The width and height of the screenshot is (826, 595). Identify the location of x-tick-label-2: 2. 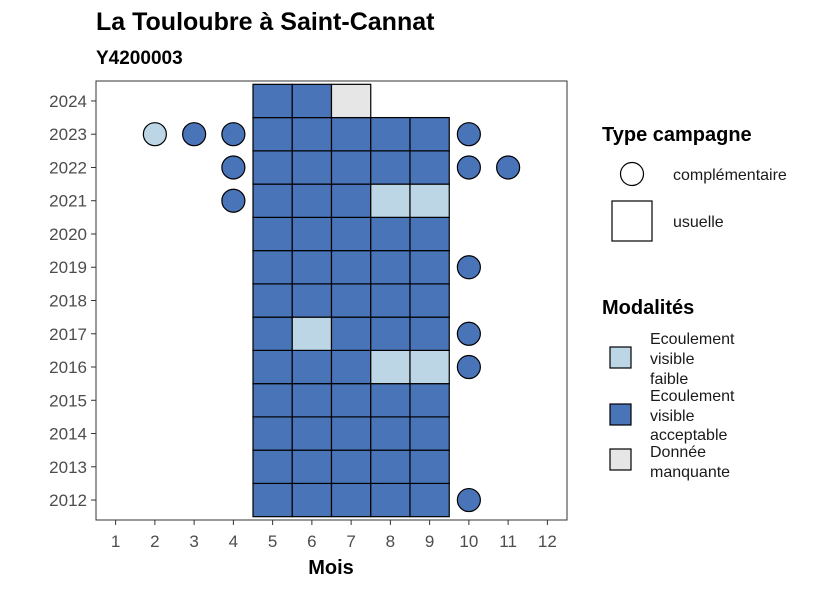
(154, 541).